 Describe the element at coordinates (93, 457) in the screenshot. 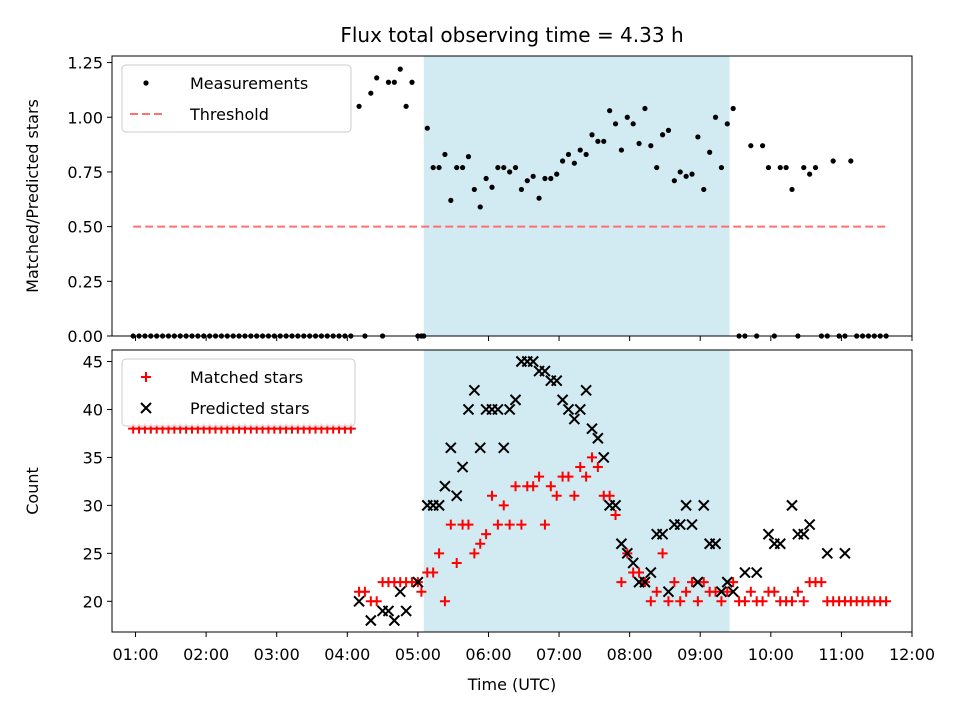

I see `y-tick-label: 35` at that location.